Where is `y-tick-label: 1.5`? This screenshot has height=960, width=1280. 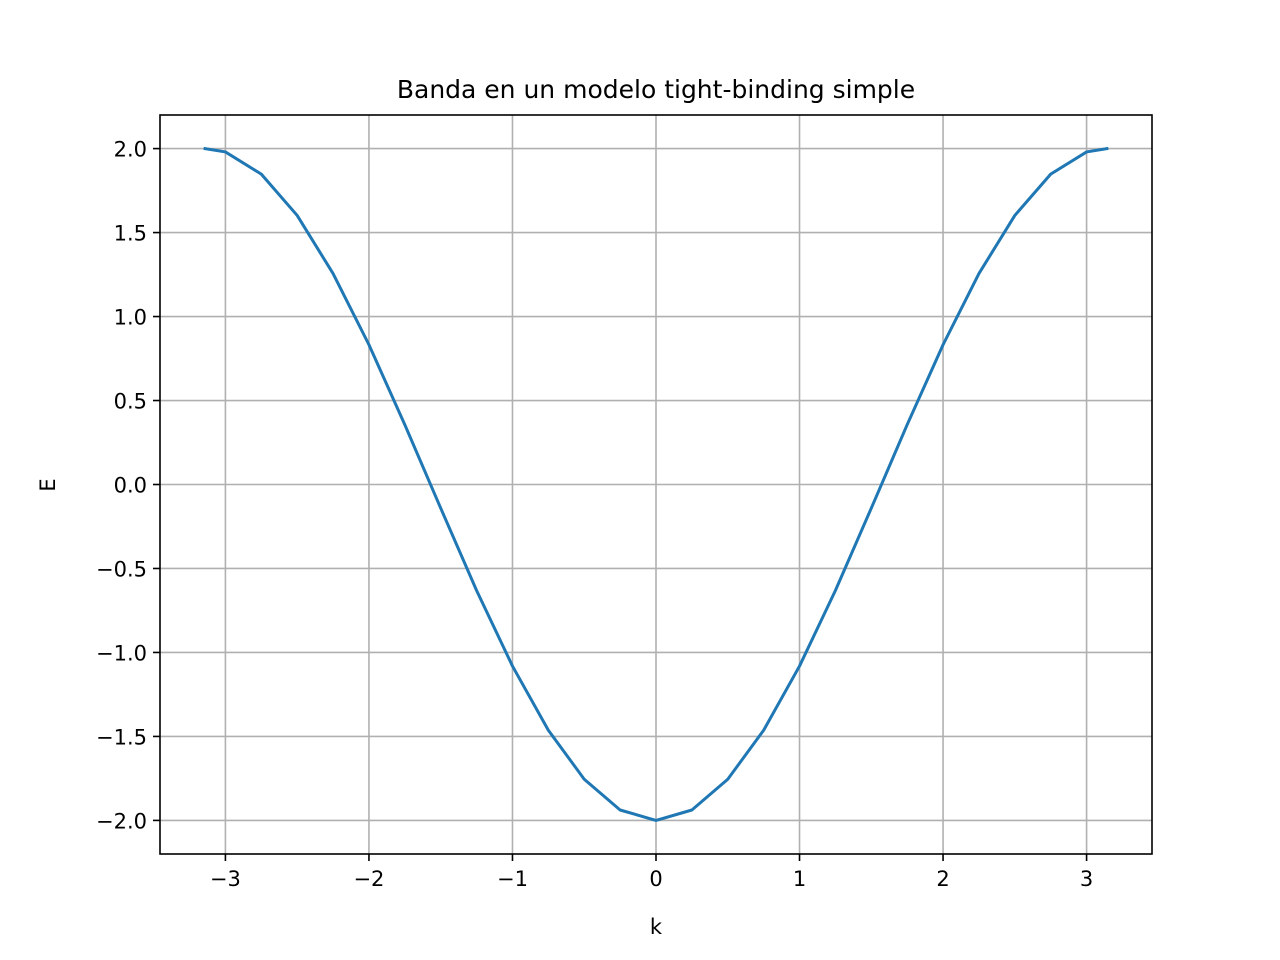
y-tick-label: 1.5 is located at coordinates (130, 234).